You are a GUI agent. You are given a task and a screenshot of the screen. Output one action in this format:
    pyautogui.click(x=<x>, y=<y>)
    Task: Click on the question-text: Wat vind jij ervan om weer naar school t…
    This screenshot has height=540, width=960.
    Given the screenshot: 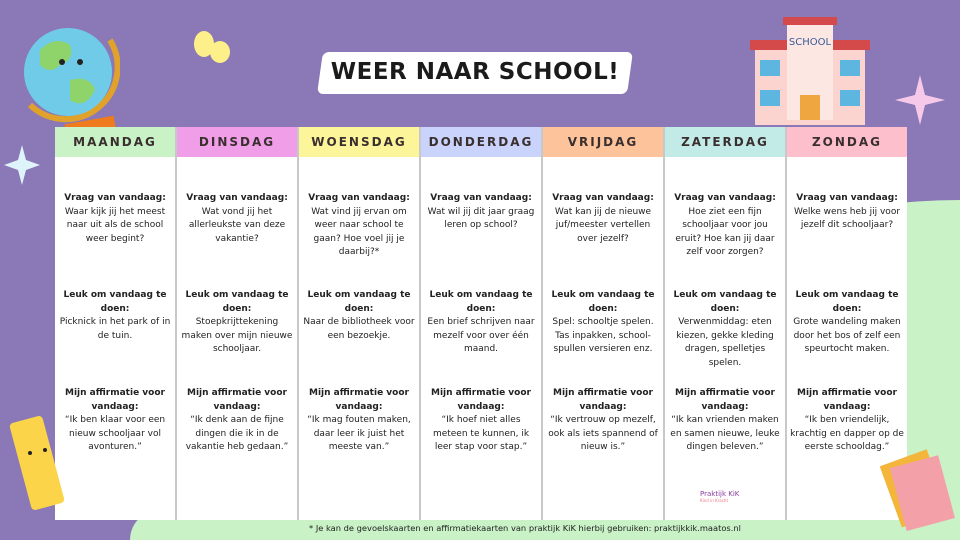 What is the action you would take?
    pyautogui.click(x=359, y=232)
    